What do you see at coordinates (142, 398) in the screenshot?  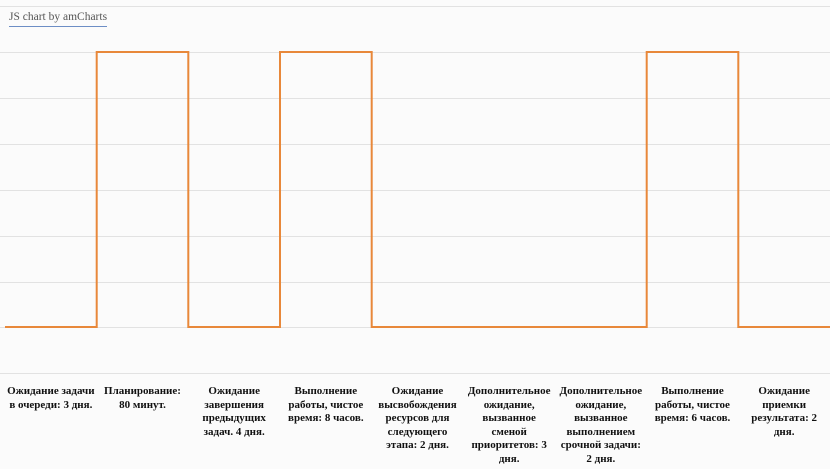 I see `category-label: Планирование: 80 минут.` at bounding box center [142, 398].